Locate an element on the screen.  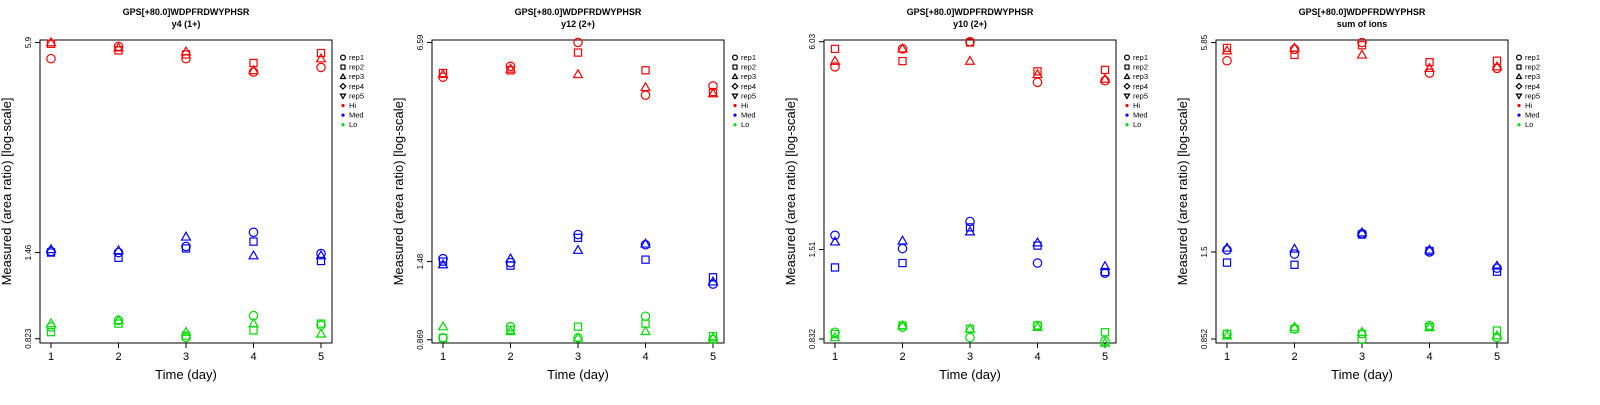
panel-subtitle: y4 (1+) is located at coordinates (186, 24).